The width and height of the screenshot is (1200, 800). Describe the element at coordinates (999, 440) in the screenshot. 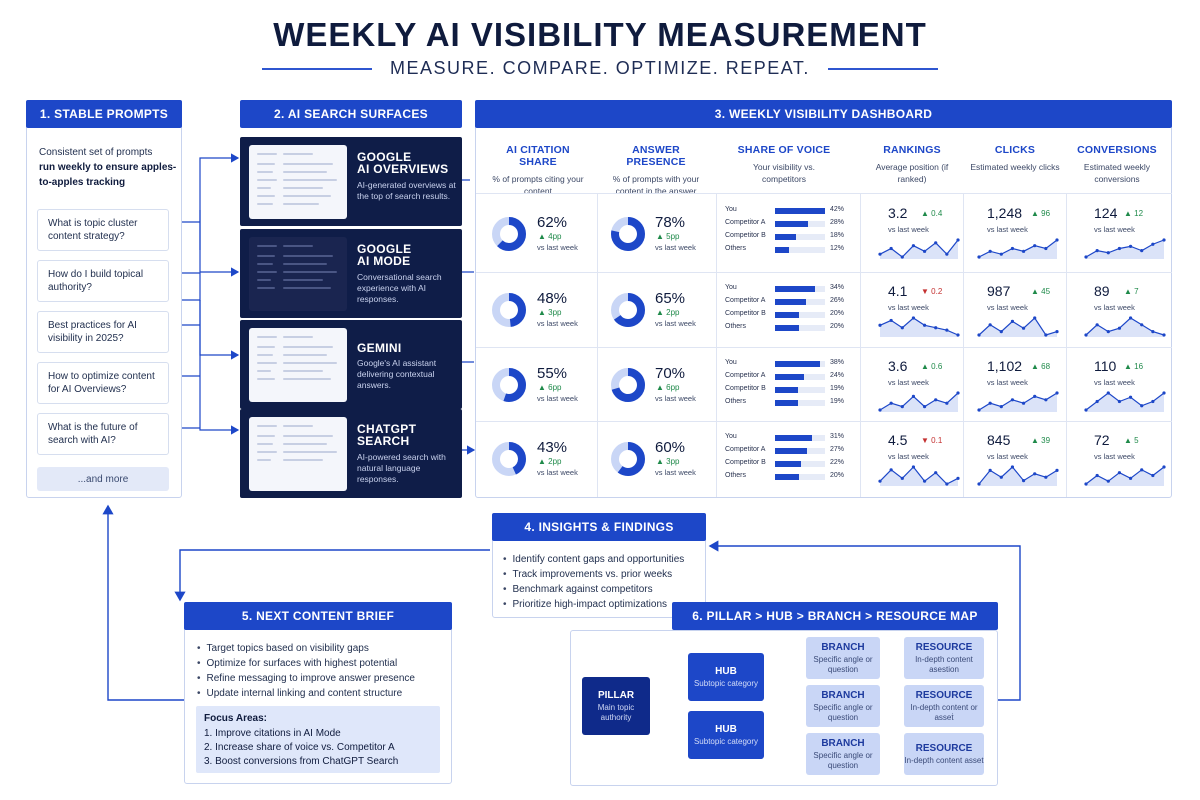

I see `clicks-value: 845` at that location.